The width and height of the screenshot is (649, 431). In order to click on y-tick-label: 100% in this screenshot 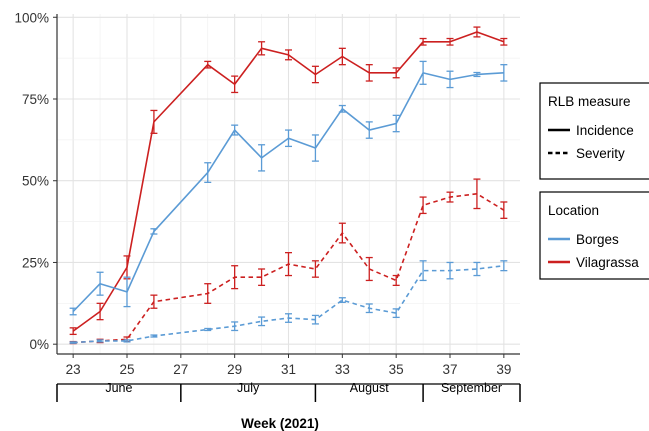, I will do `click(31, 17)`.